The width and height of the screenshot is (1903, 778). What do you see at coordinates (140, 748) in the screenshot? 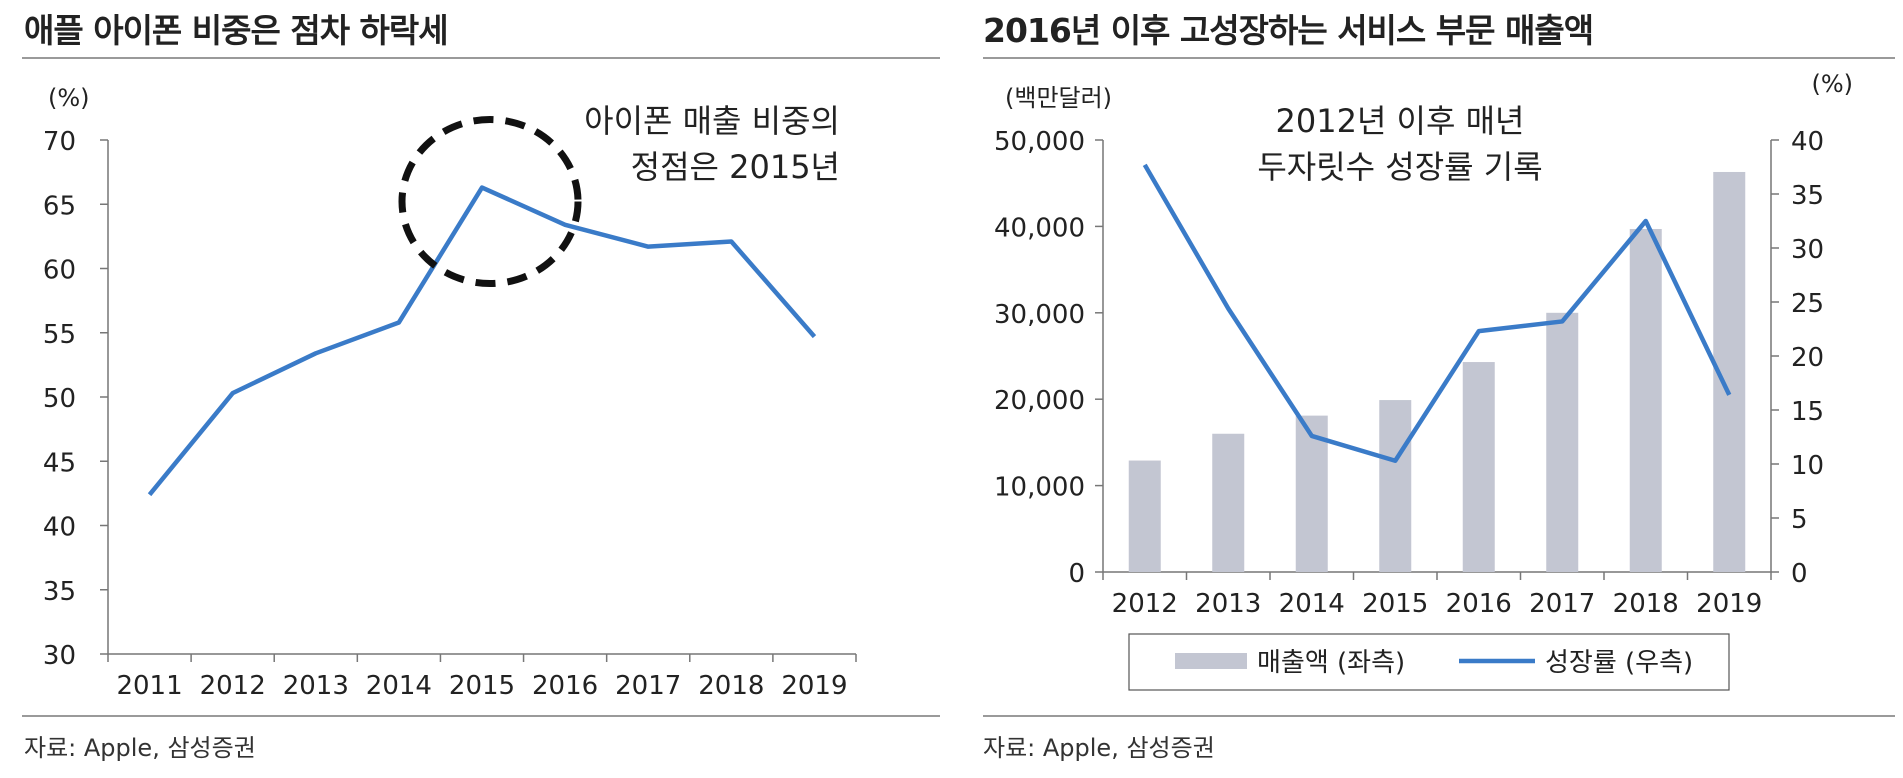
I see `left-source: 자료: Apple, 삼성증권` at bounding box center [140, 748].